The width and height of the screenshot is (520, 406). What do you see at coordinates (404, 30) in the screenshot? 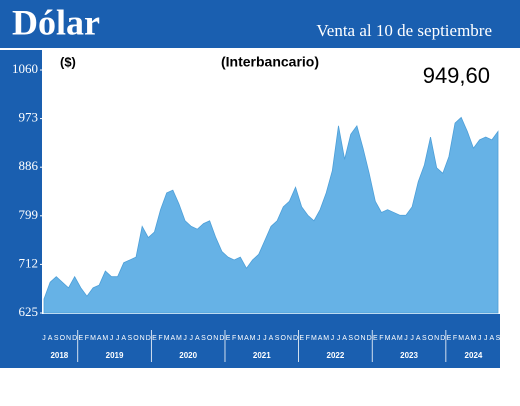
I see `chart-subtitle: Venta al 10 de septiembre` at bounding box center [404, 30].